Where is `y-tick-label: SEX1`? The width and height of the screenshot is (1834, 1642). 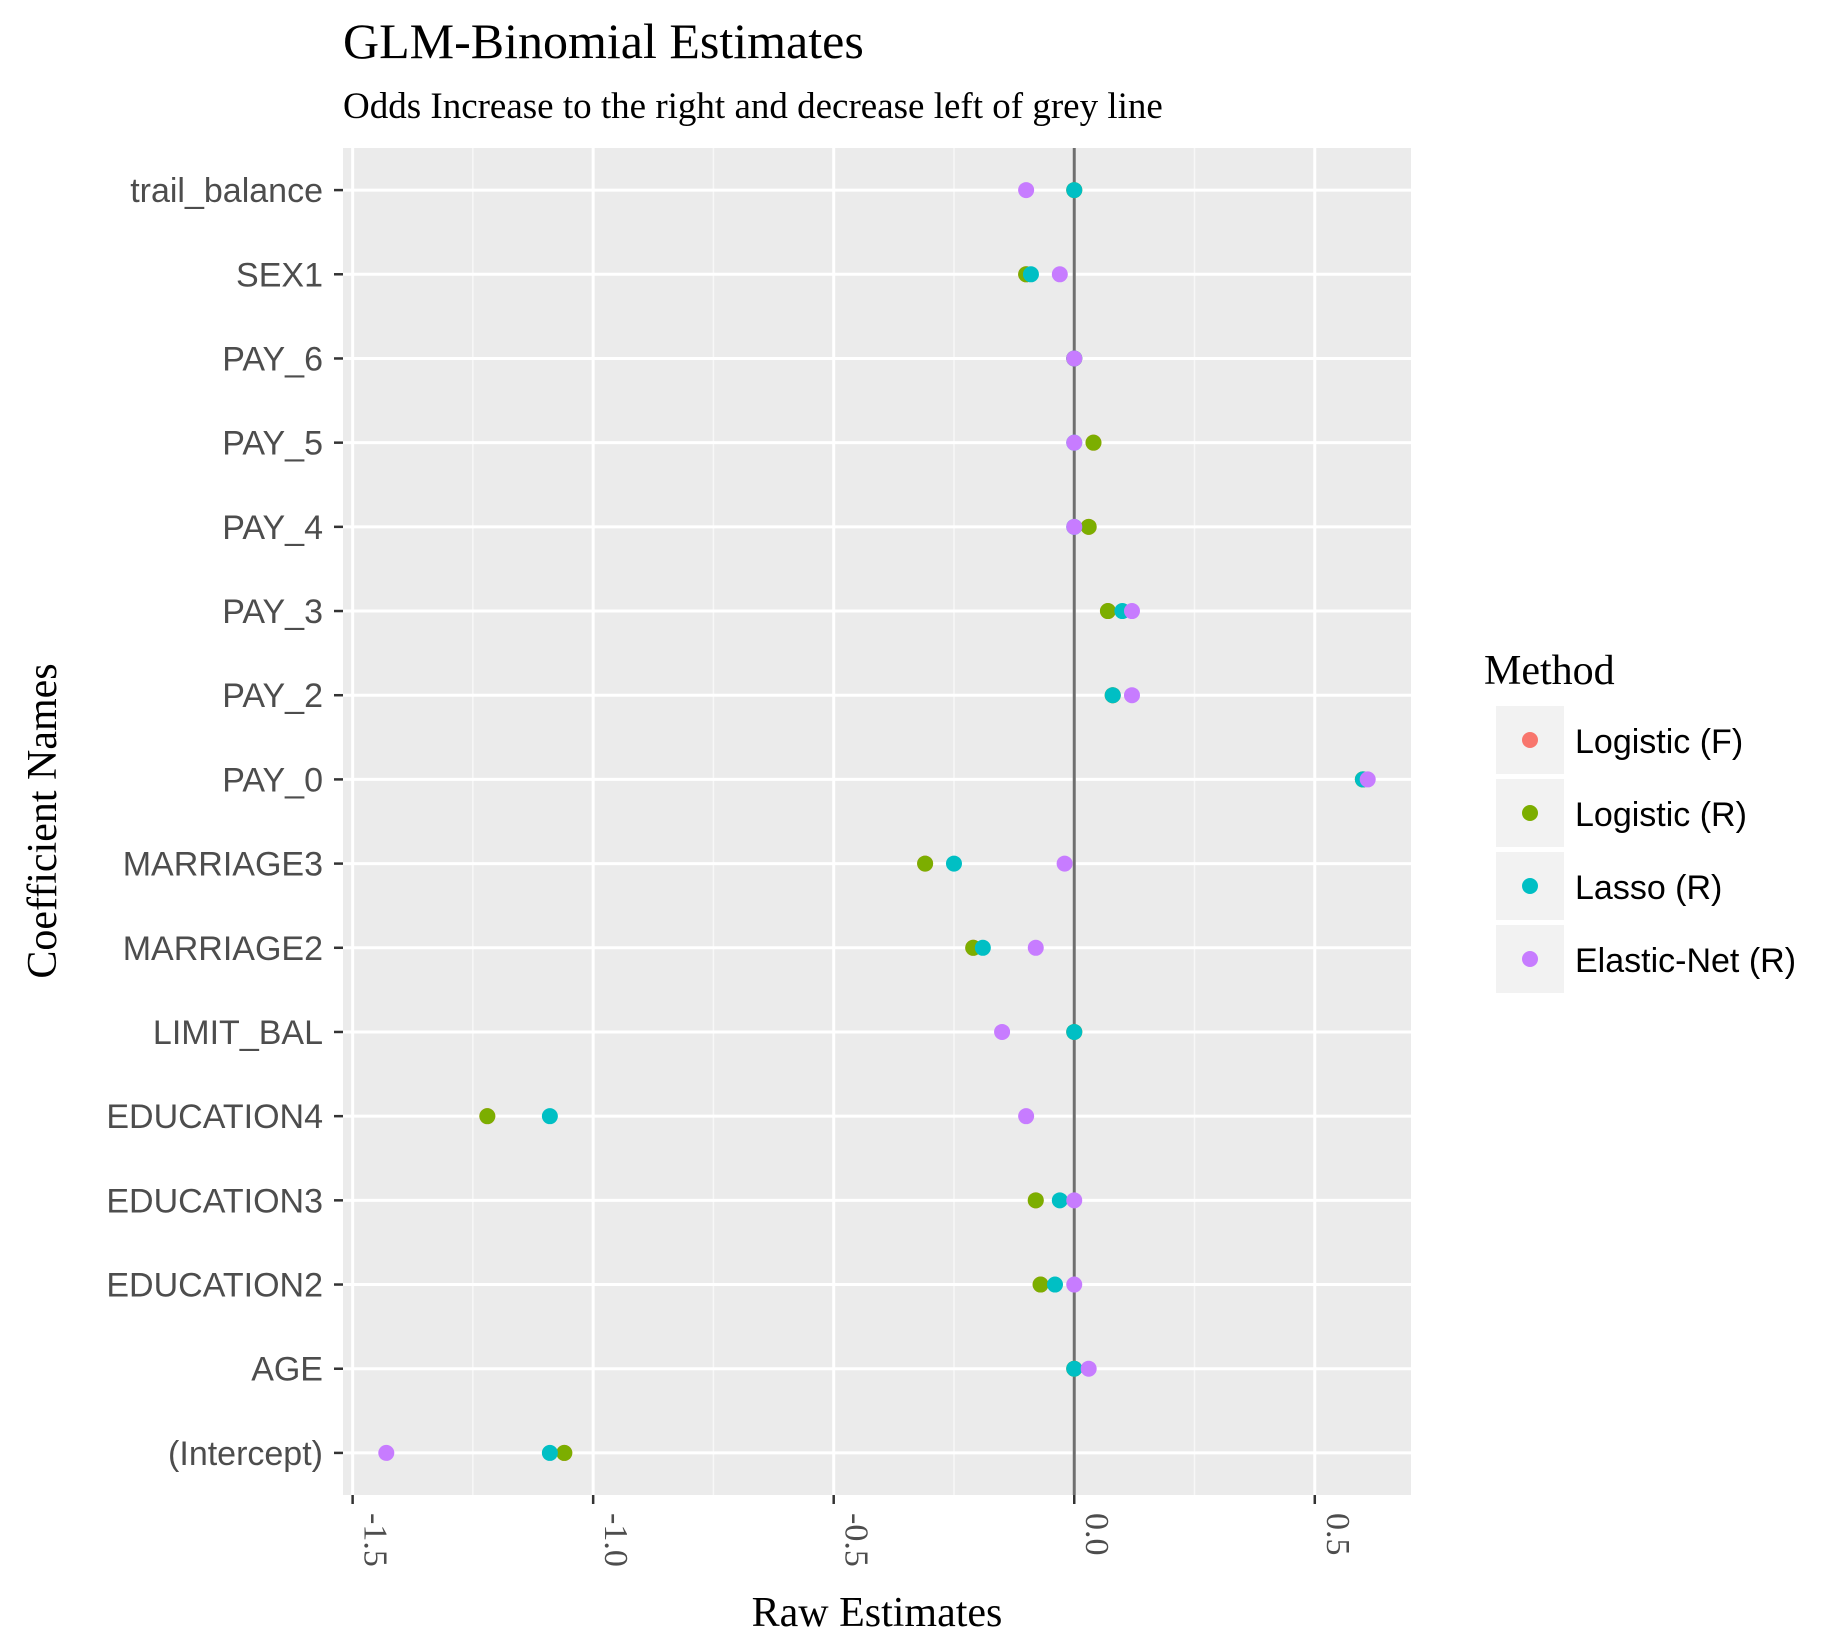
y-tick-label: SEX1 is located at coordinates (279, 275).